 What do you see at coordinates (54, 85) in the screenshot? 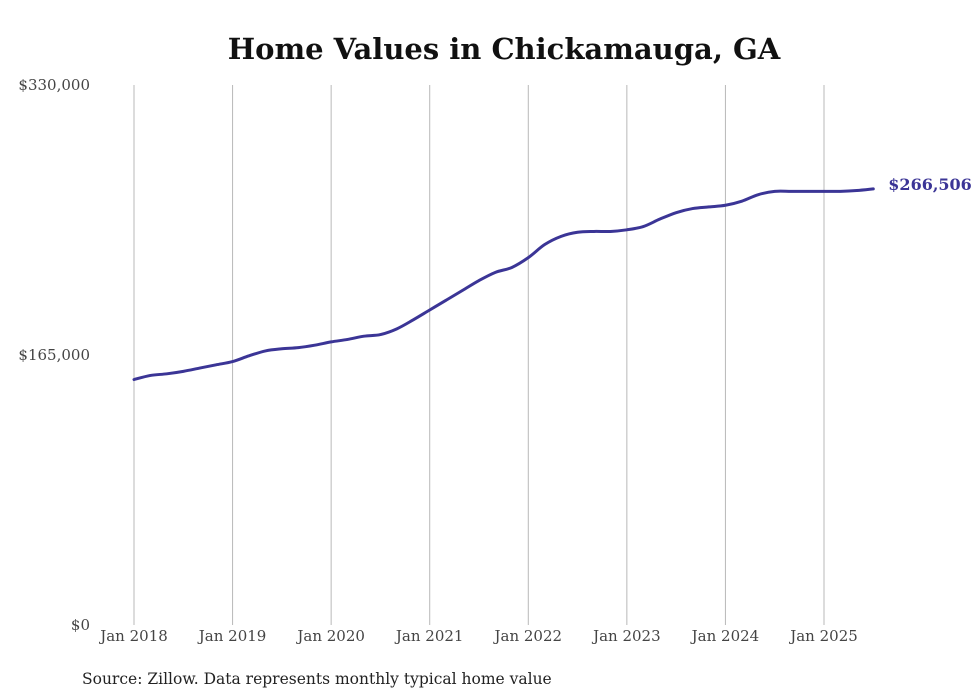
I see `y-tick-label: $330,000` at bounding box center [54, 85].